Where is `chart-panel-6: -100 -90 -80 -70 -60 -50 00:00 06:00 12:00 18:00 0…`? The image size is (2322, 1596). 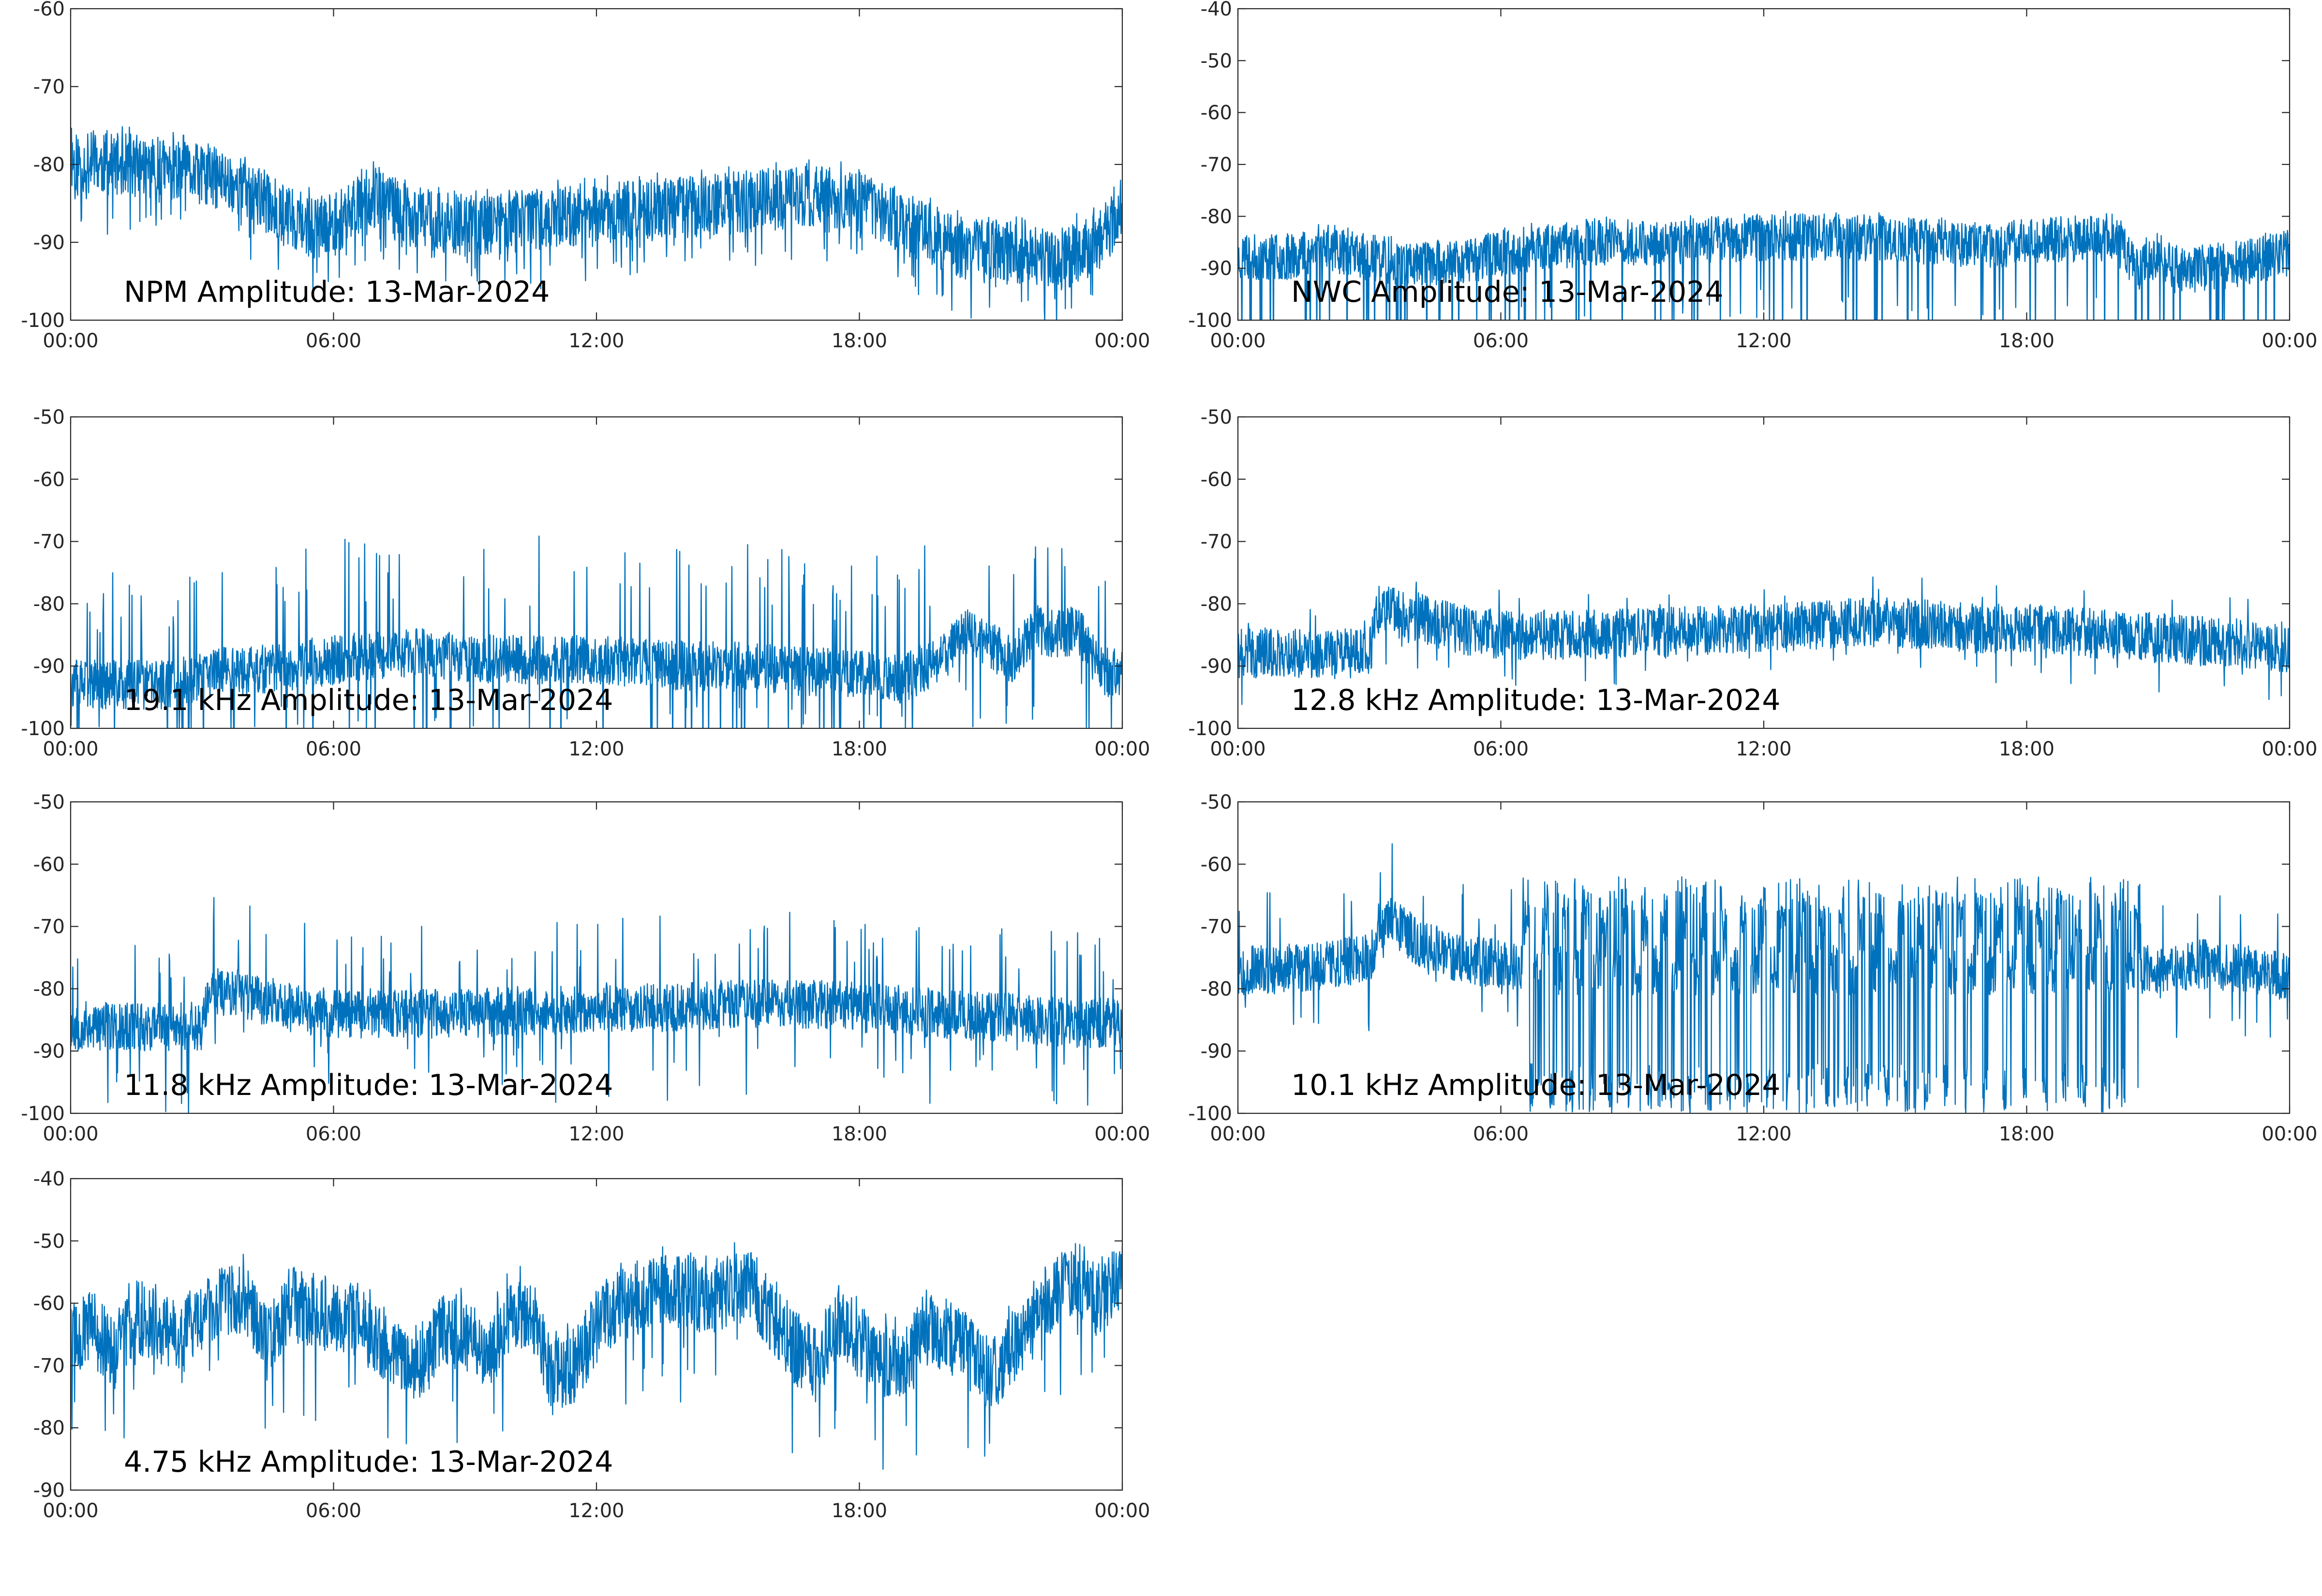
chart-panel-6: -100 -90 -80 -70 -60 -50 00:00 06:00 12:00 18:00 0… is located at coordinates (1752, 968).